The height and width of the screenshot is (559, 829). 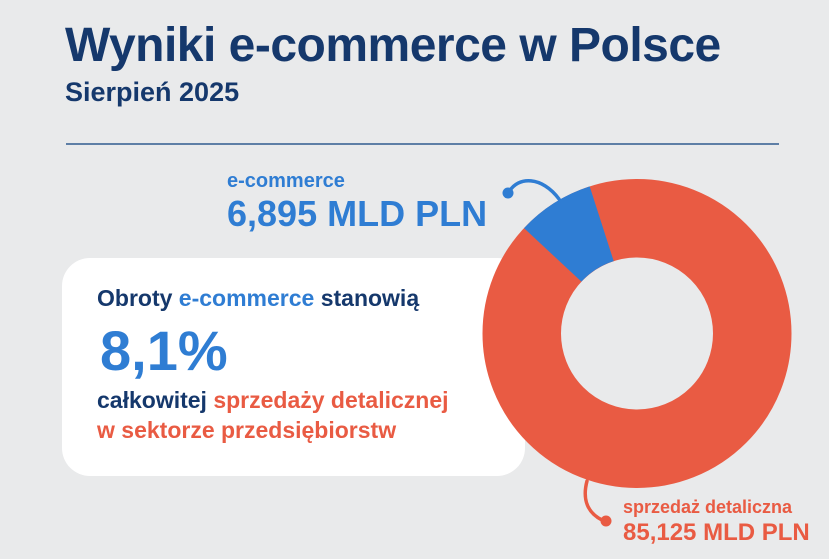 I want to click on ecommerce-callout-value: 6,895 MLD PLN, so click(x=357, y=213).